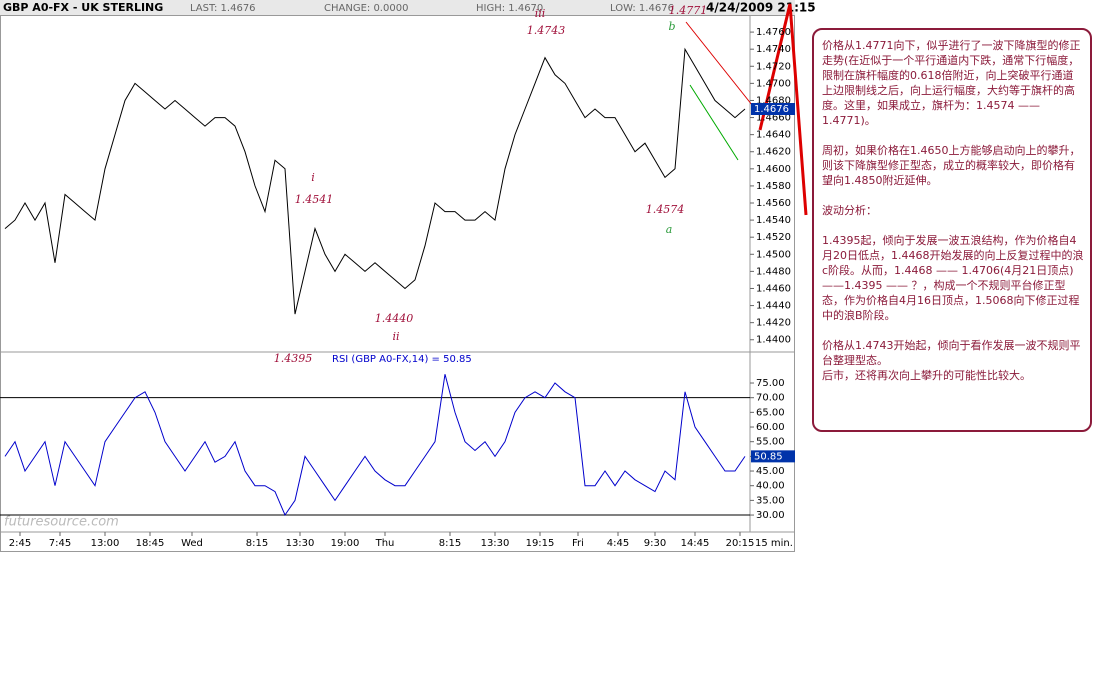  Describe the element at coordinates (773, 237) in the screenshot. I see `y-tick-label: 1.4520` at that location.